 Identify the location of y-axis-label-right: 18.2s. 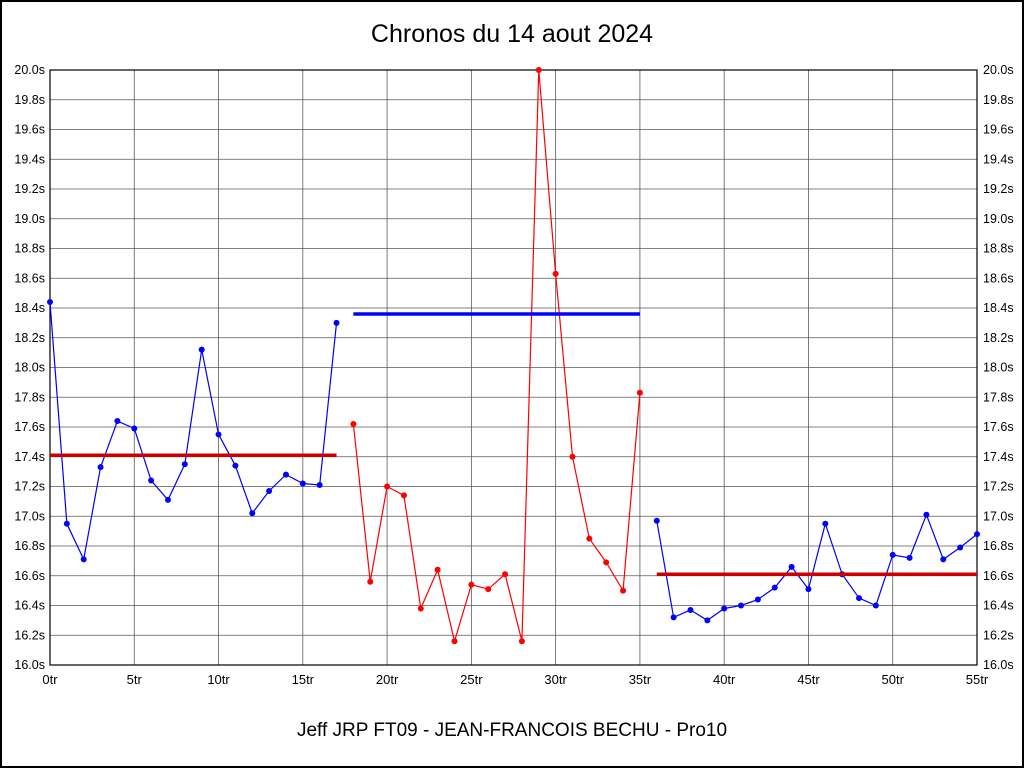
(998, 338).